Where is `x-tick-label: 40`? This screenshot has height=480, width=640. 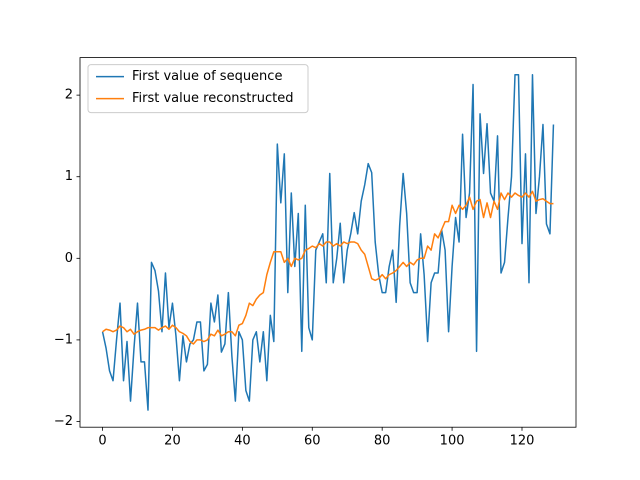 x-tick-label: 40 is located at coordinates (242, 441).